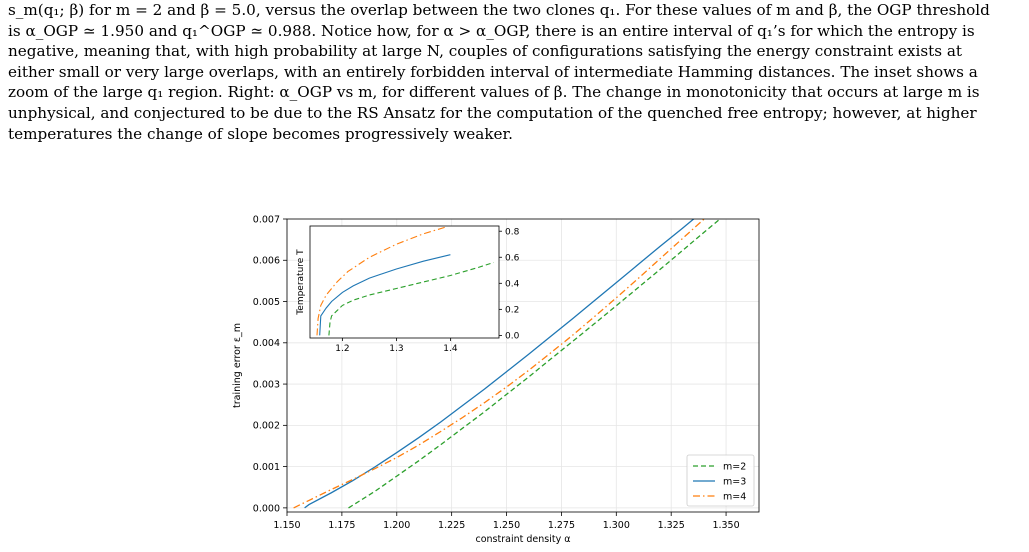 This screenshot has height=552, width=1029. Describe the element at coordinates (671, 525) in the screenshot. I see `main-x-tick-label: 1.325` at that location.